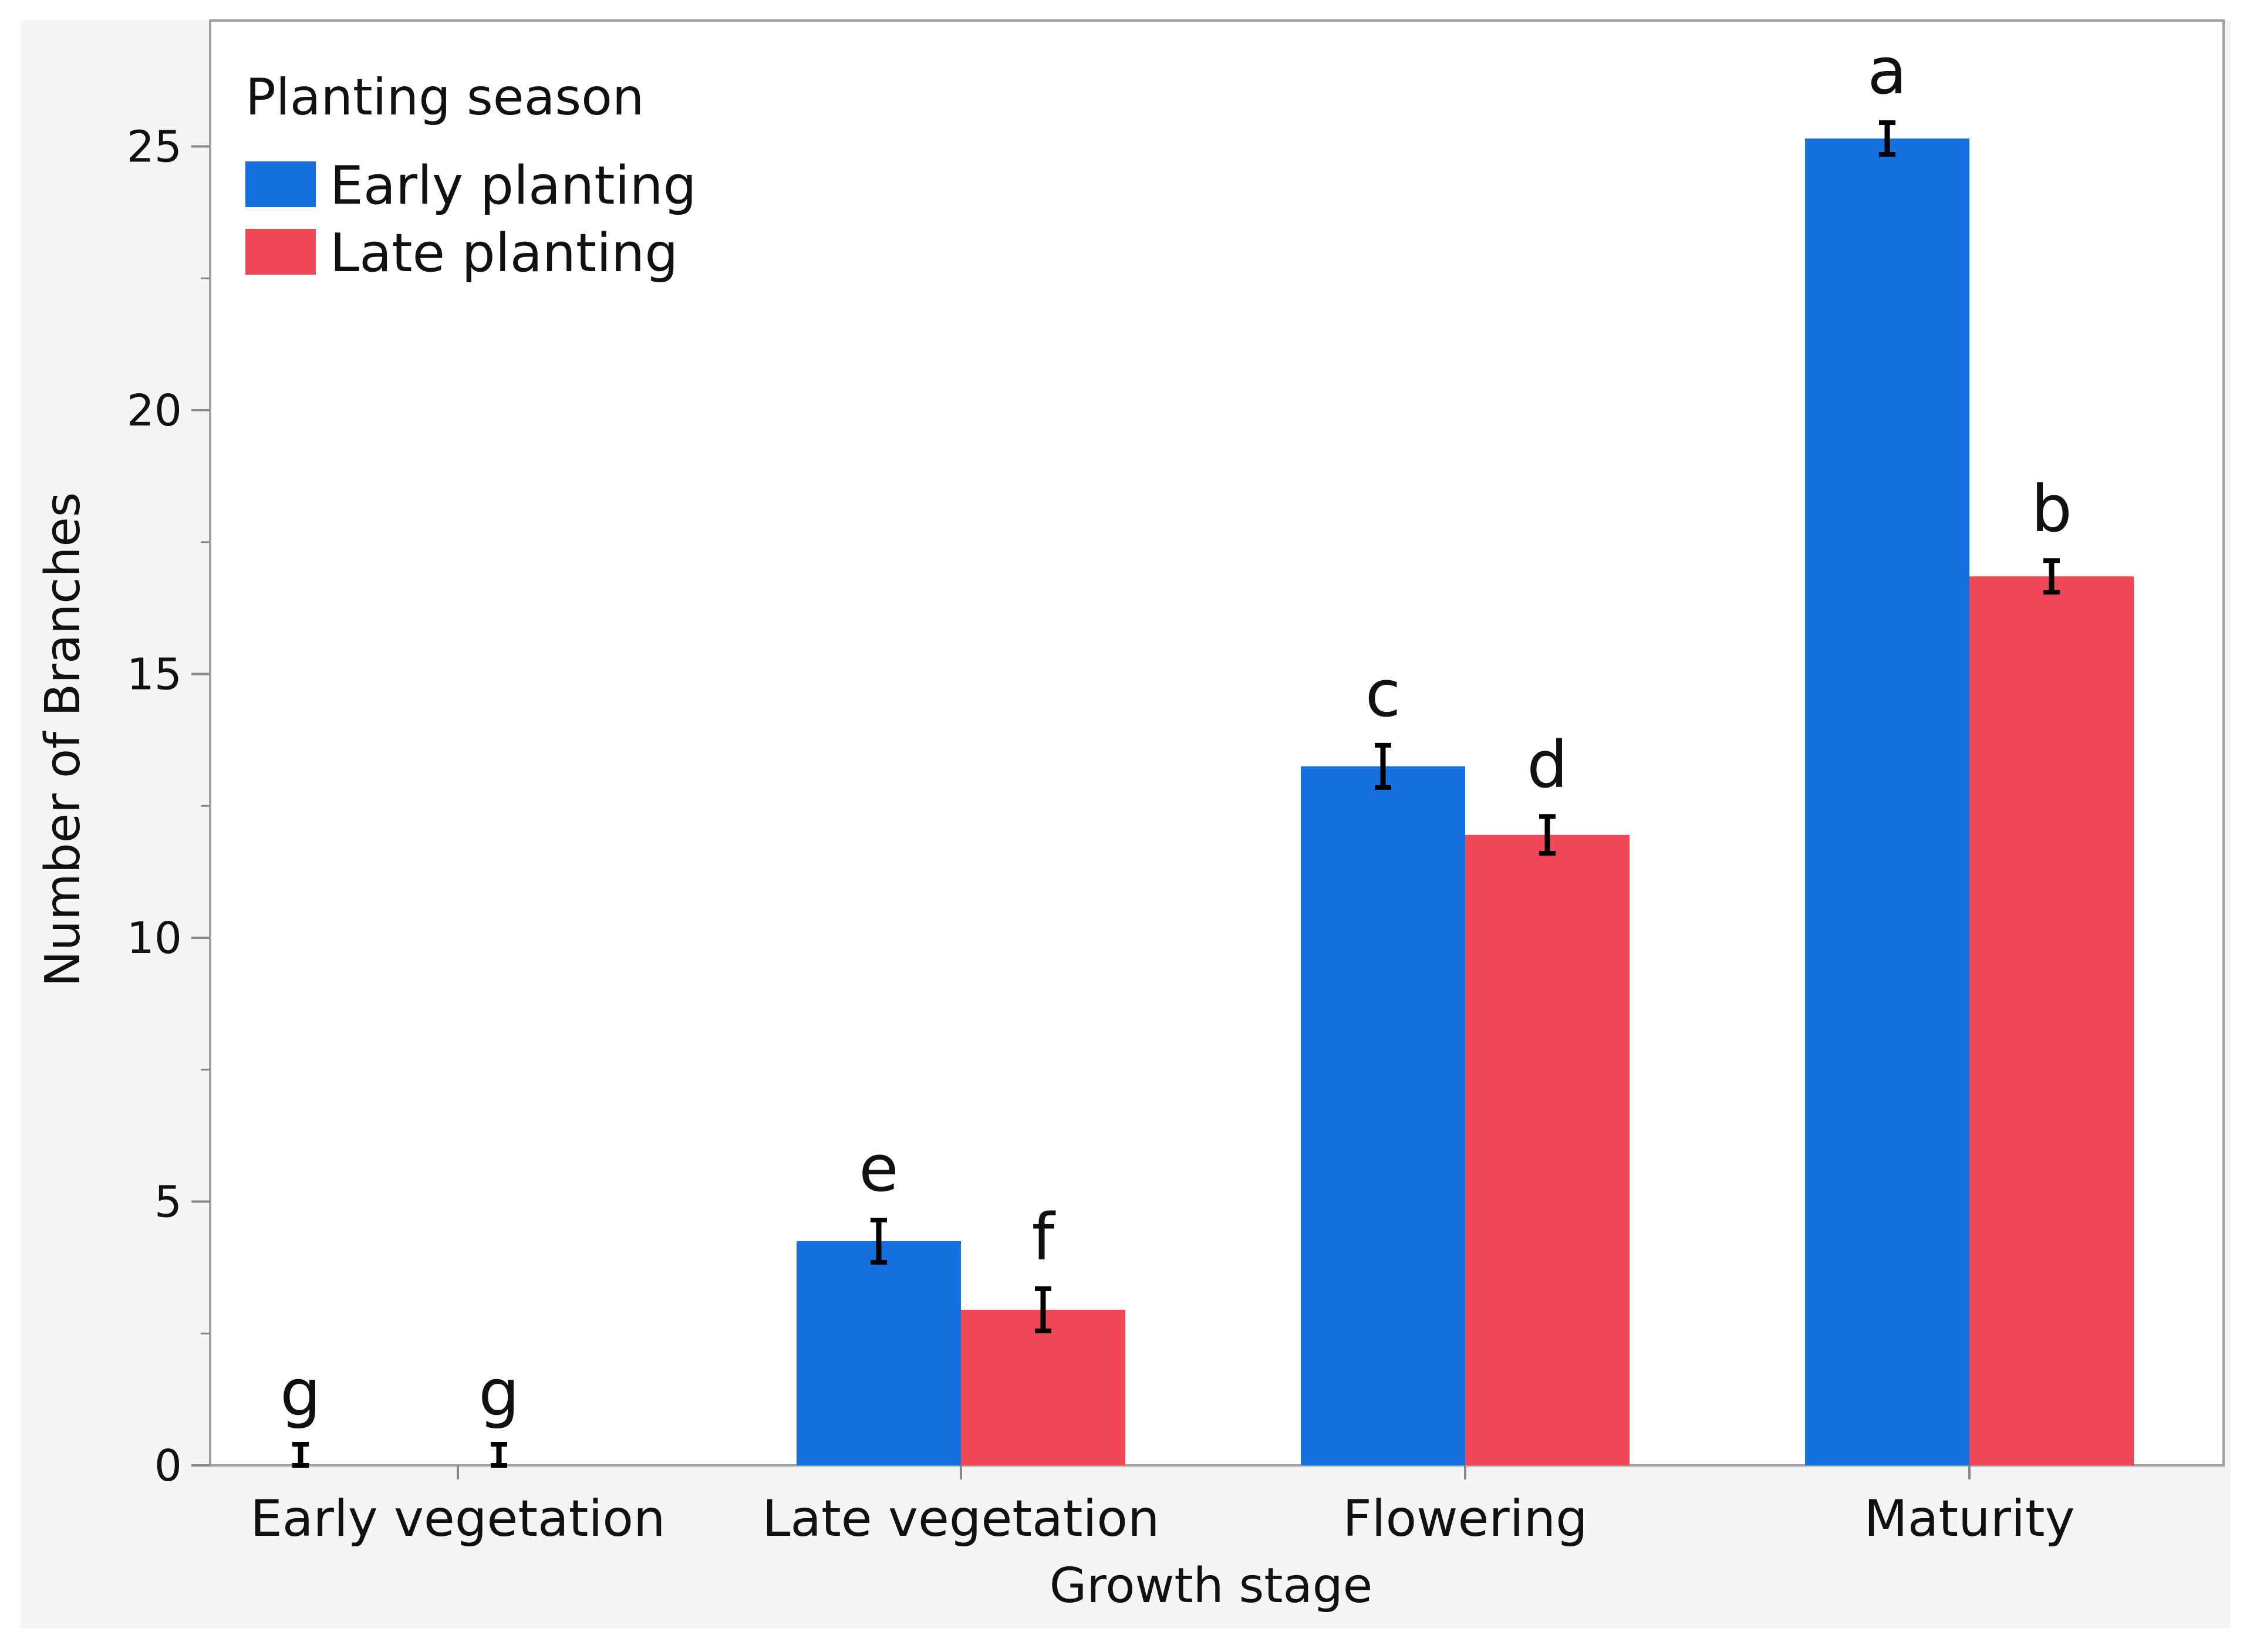 The image size is (2250, 1652). Describe the element at coordinates (513, 186) in the screenshot. I see `legend-label-early: Early planting` at that location.